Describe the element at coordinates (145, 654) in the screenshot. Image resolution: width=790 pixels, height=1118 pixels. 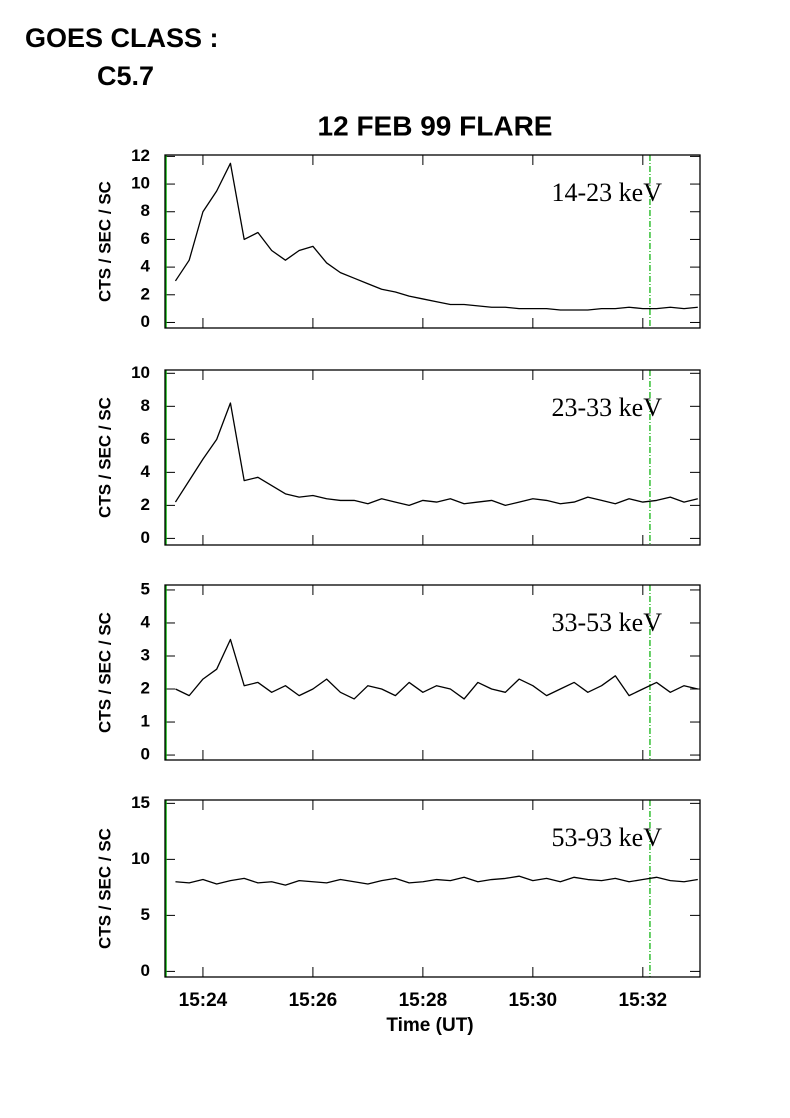
I see `y-tick-label: 3` at that location.